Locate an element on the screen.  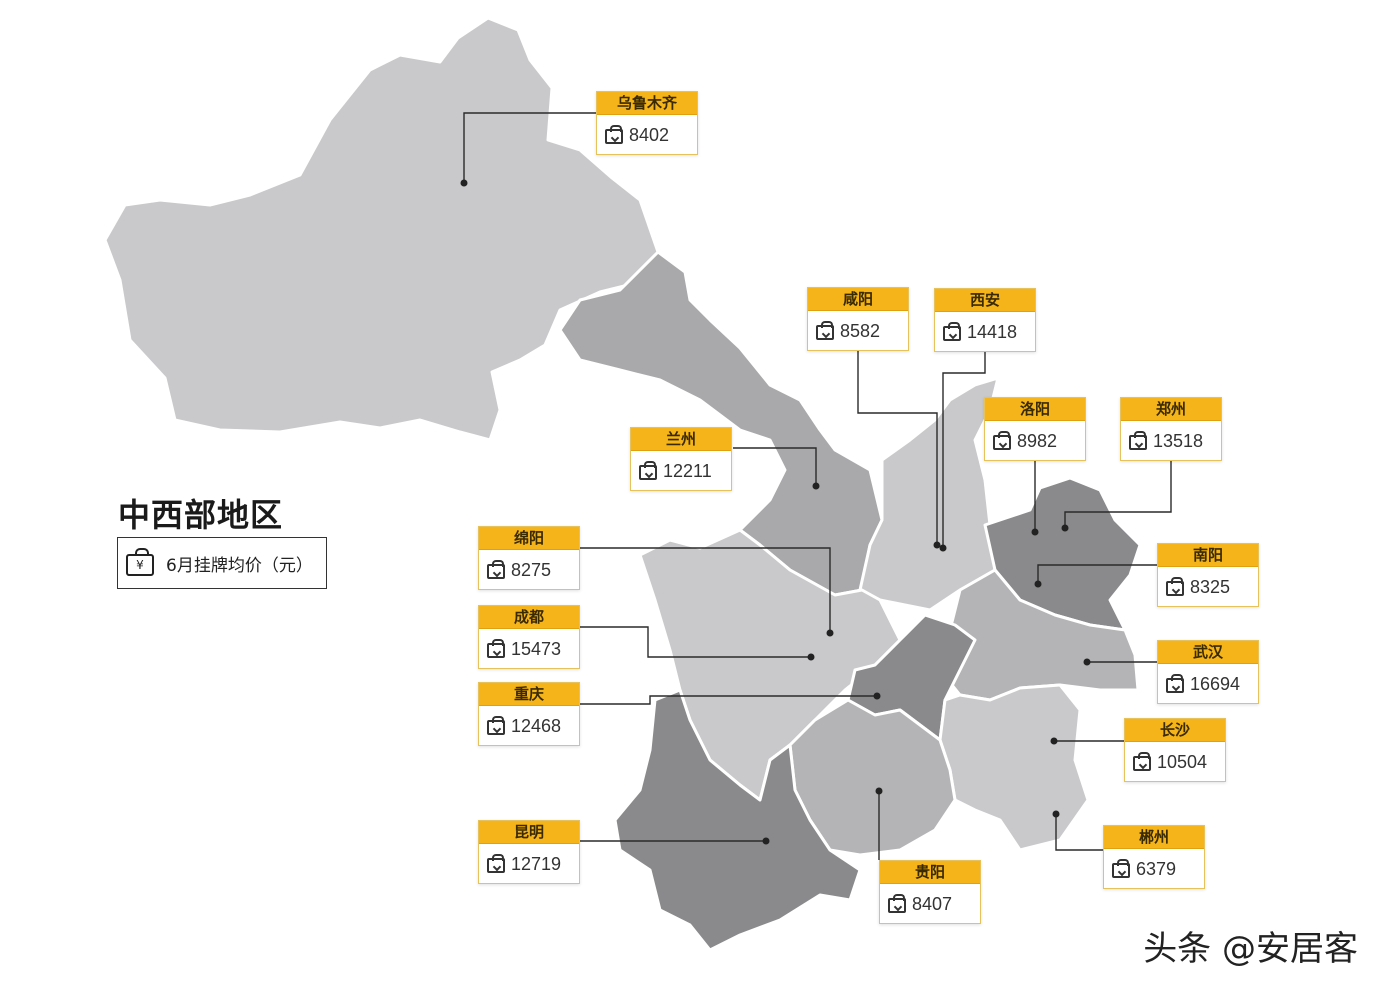
legend: ¥ 6月挂牌均价（元） is located at coordinates (222, 563).